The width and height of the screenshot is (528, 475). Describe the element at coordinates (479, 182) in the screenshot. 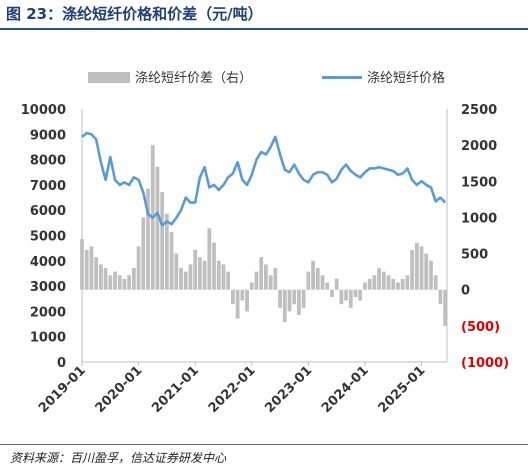

I see `y-right-tick-label: 1500` at that location.